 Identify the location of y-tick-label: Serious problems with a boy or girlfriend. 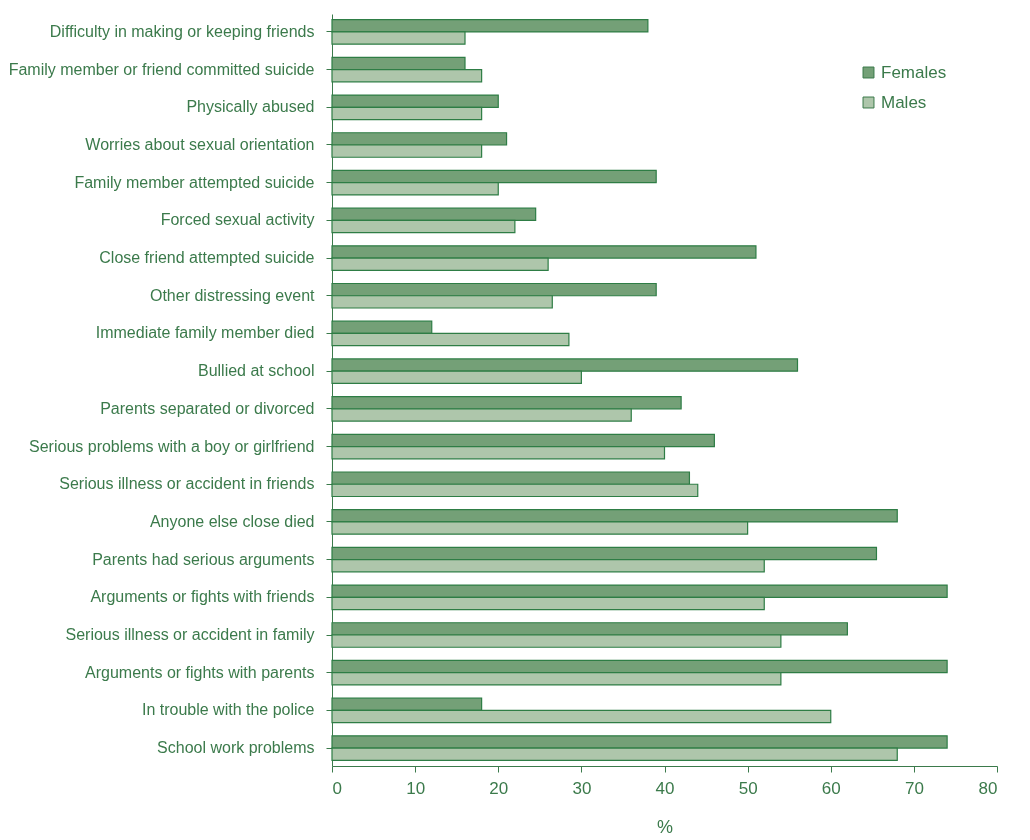
(172, 446).